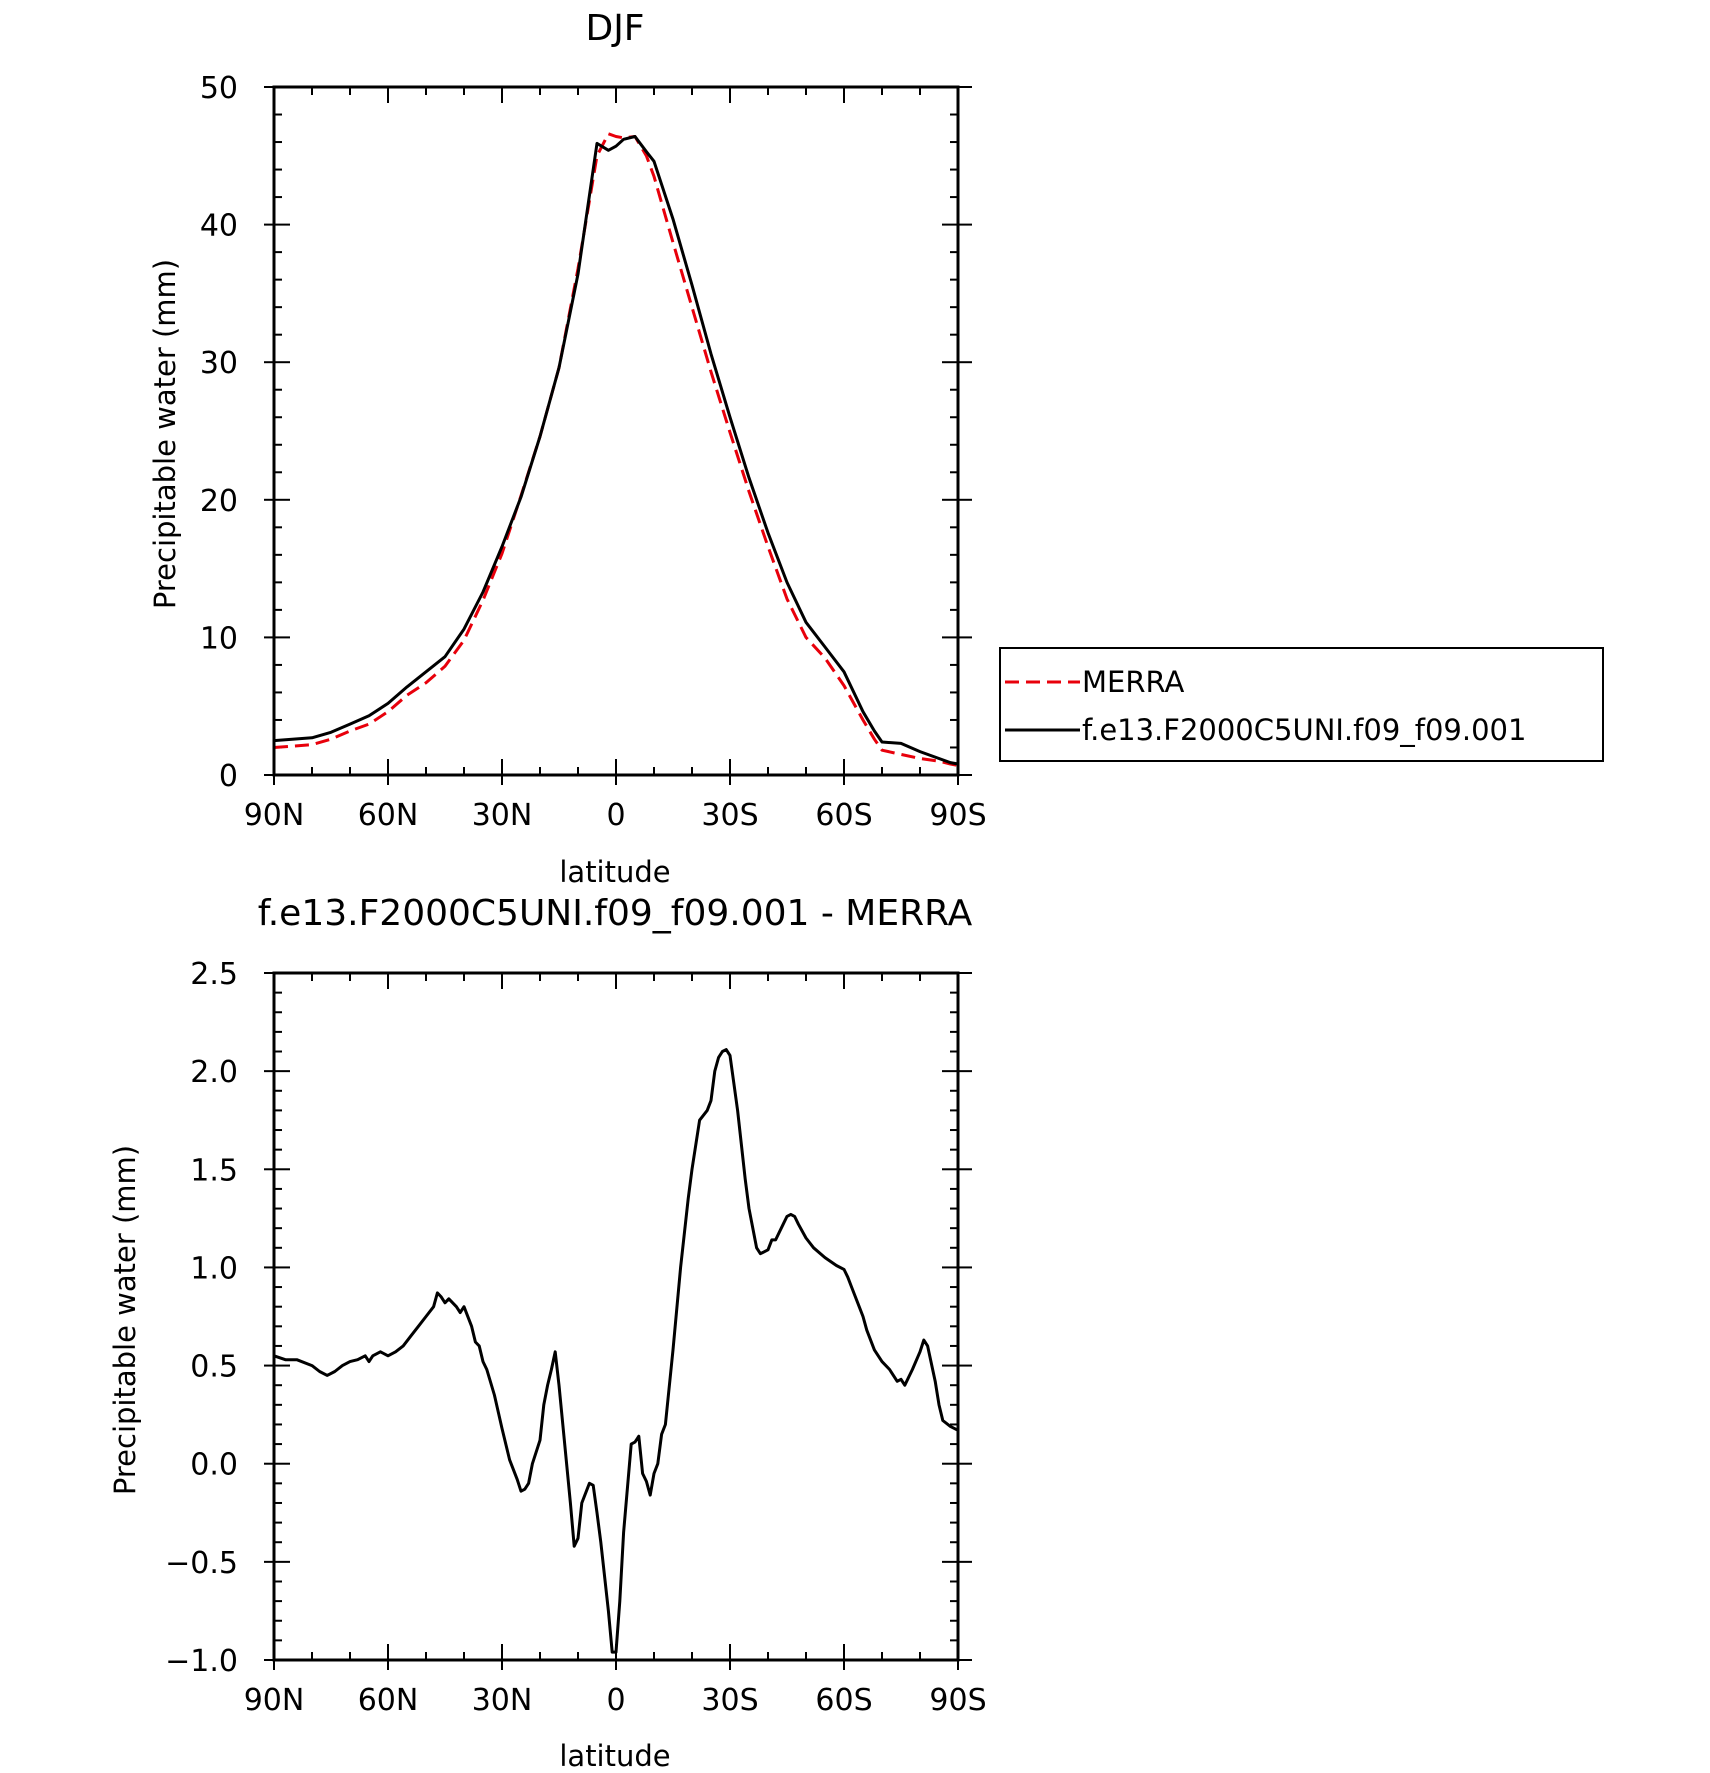  I want to click on y-tick-label: 1.5, so click(214, 1170).